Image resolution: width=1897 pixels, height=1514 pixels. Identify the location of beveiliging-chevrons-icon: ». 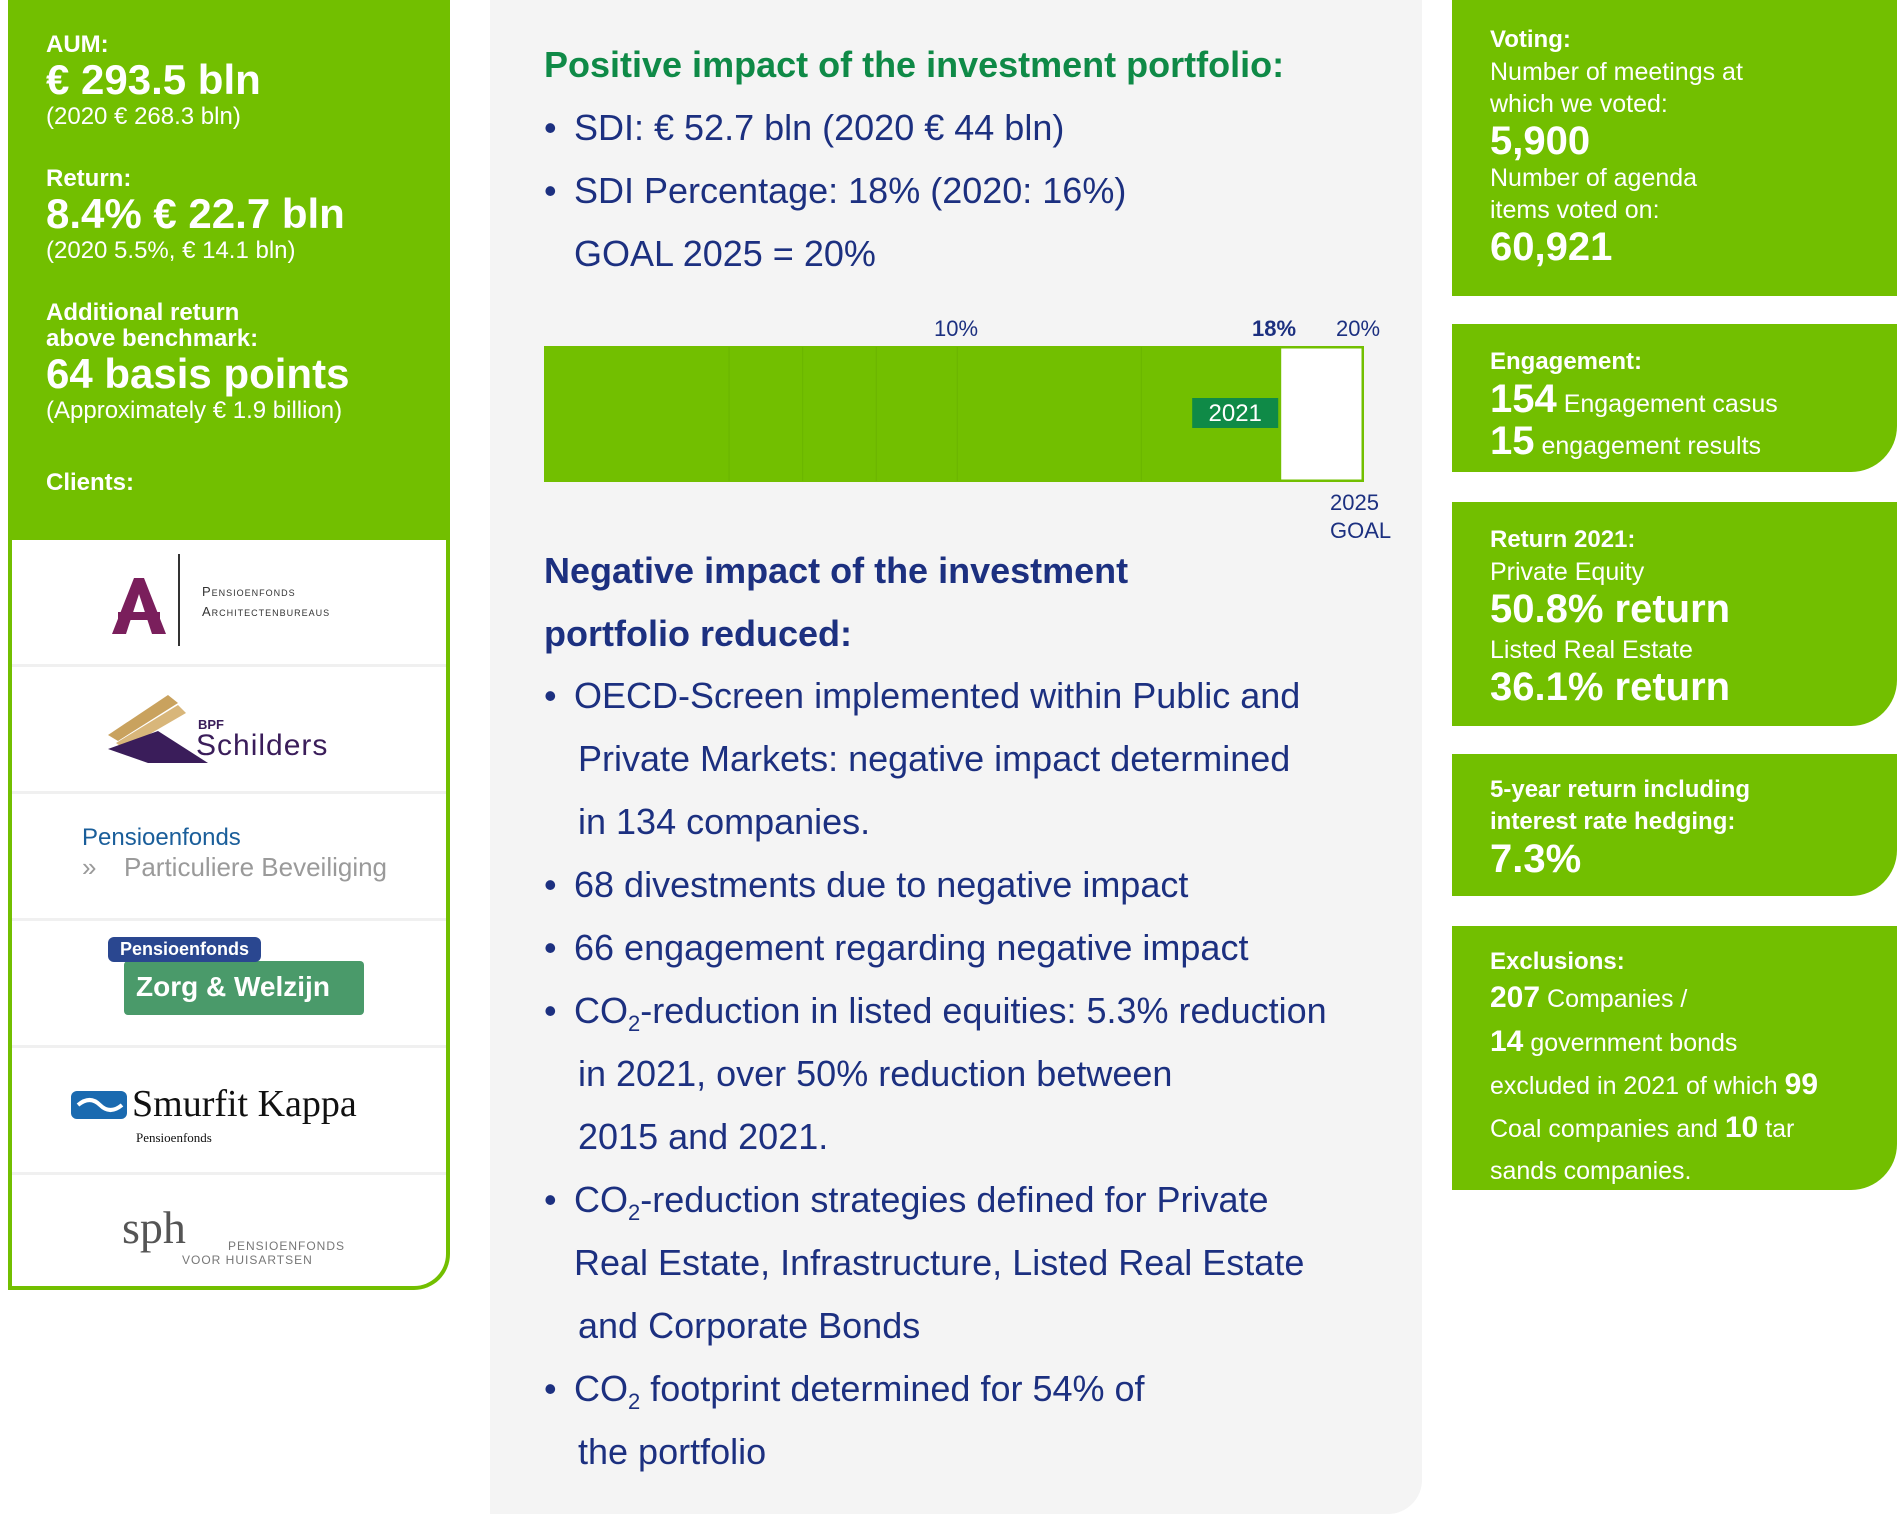
(89, 867).